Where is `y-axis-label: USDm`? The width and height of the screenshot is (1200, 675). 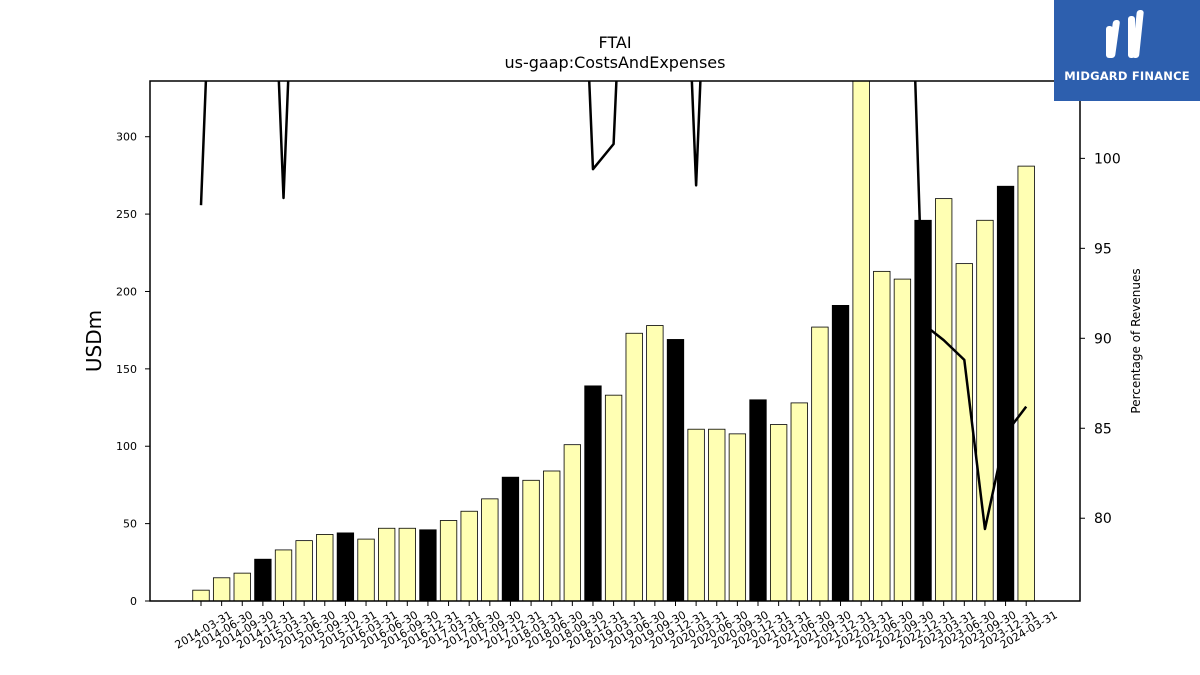
y-axis-label: USDm is located at coordinates (94, 341).